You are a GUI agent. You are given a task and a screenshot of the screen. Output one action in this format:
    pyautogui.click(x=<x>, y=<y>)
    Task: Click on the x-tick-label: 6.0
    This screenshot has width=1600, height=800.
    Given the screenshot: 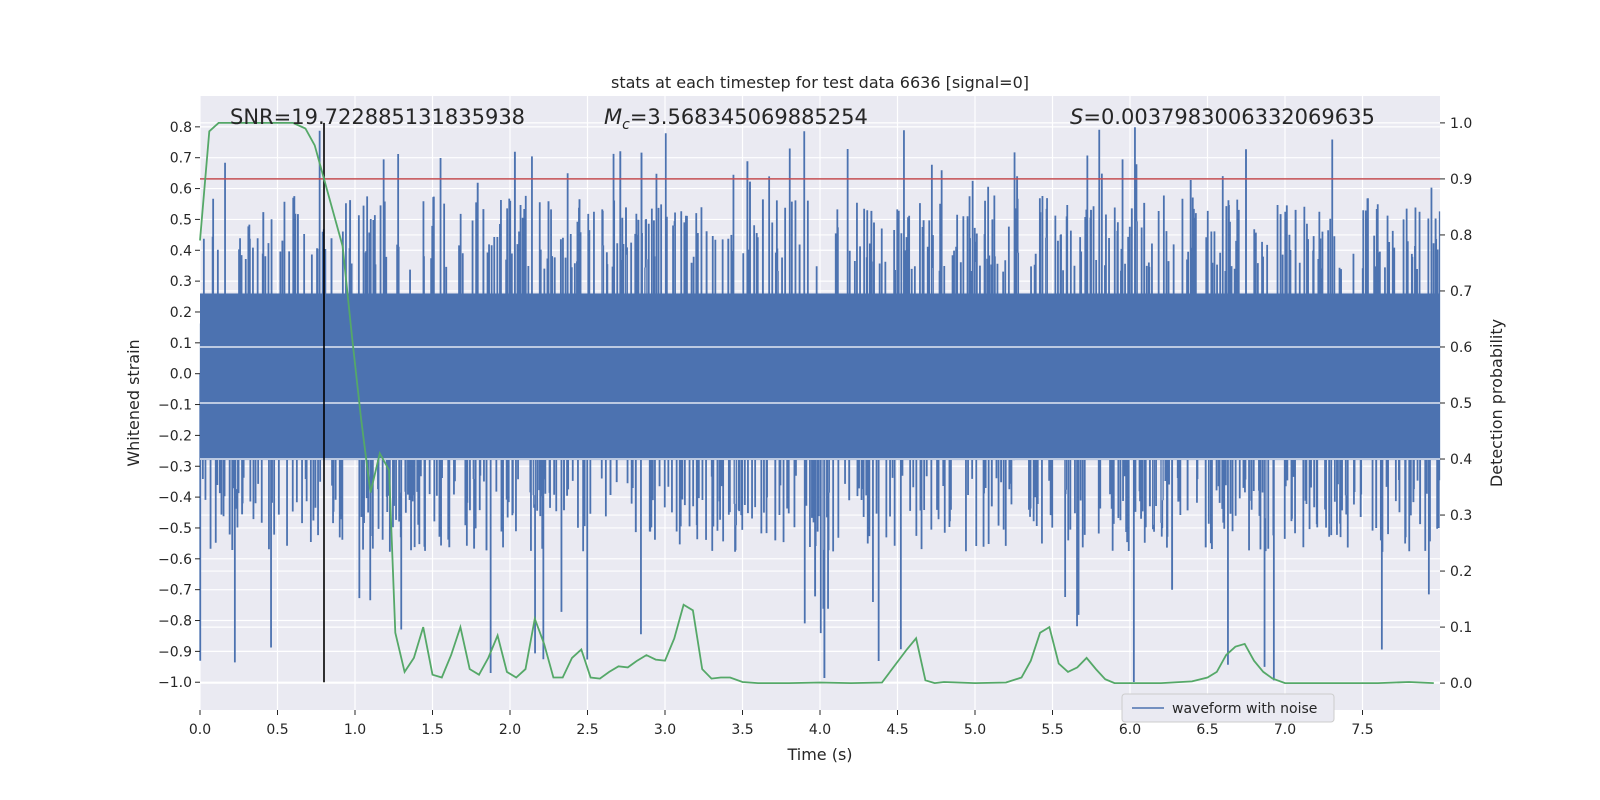 What is the action you would take?
    pyautogui.click(x=1130, y=730)
    